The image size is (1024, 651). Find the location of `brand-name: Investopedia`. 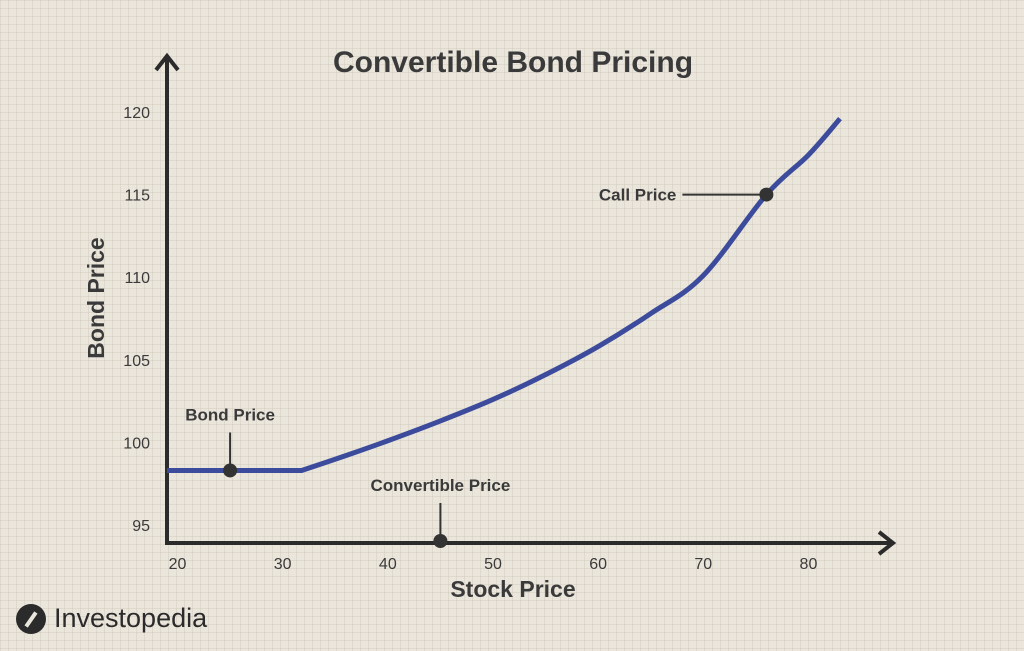

brand-name: Investopedia is located at coordinates (131, 618).